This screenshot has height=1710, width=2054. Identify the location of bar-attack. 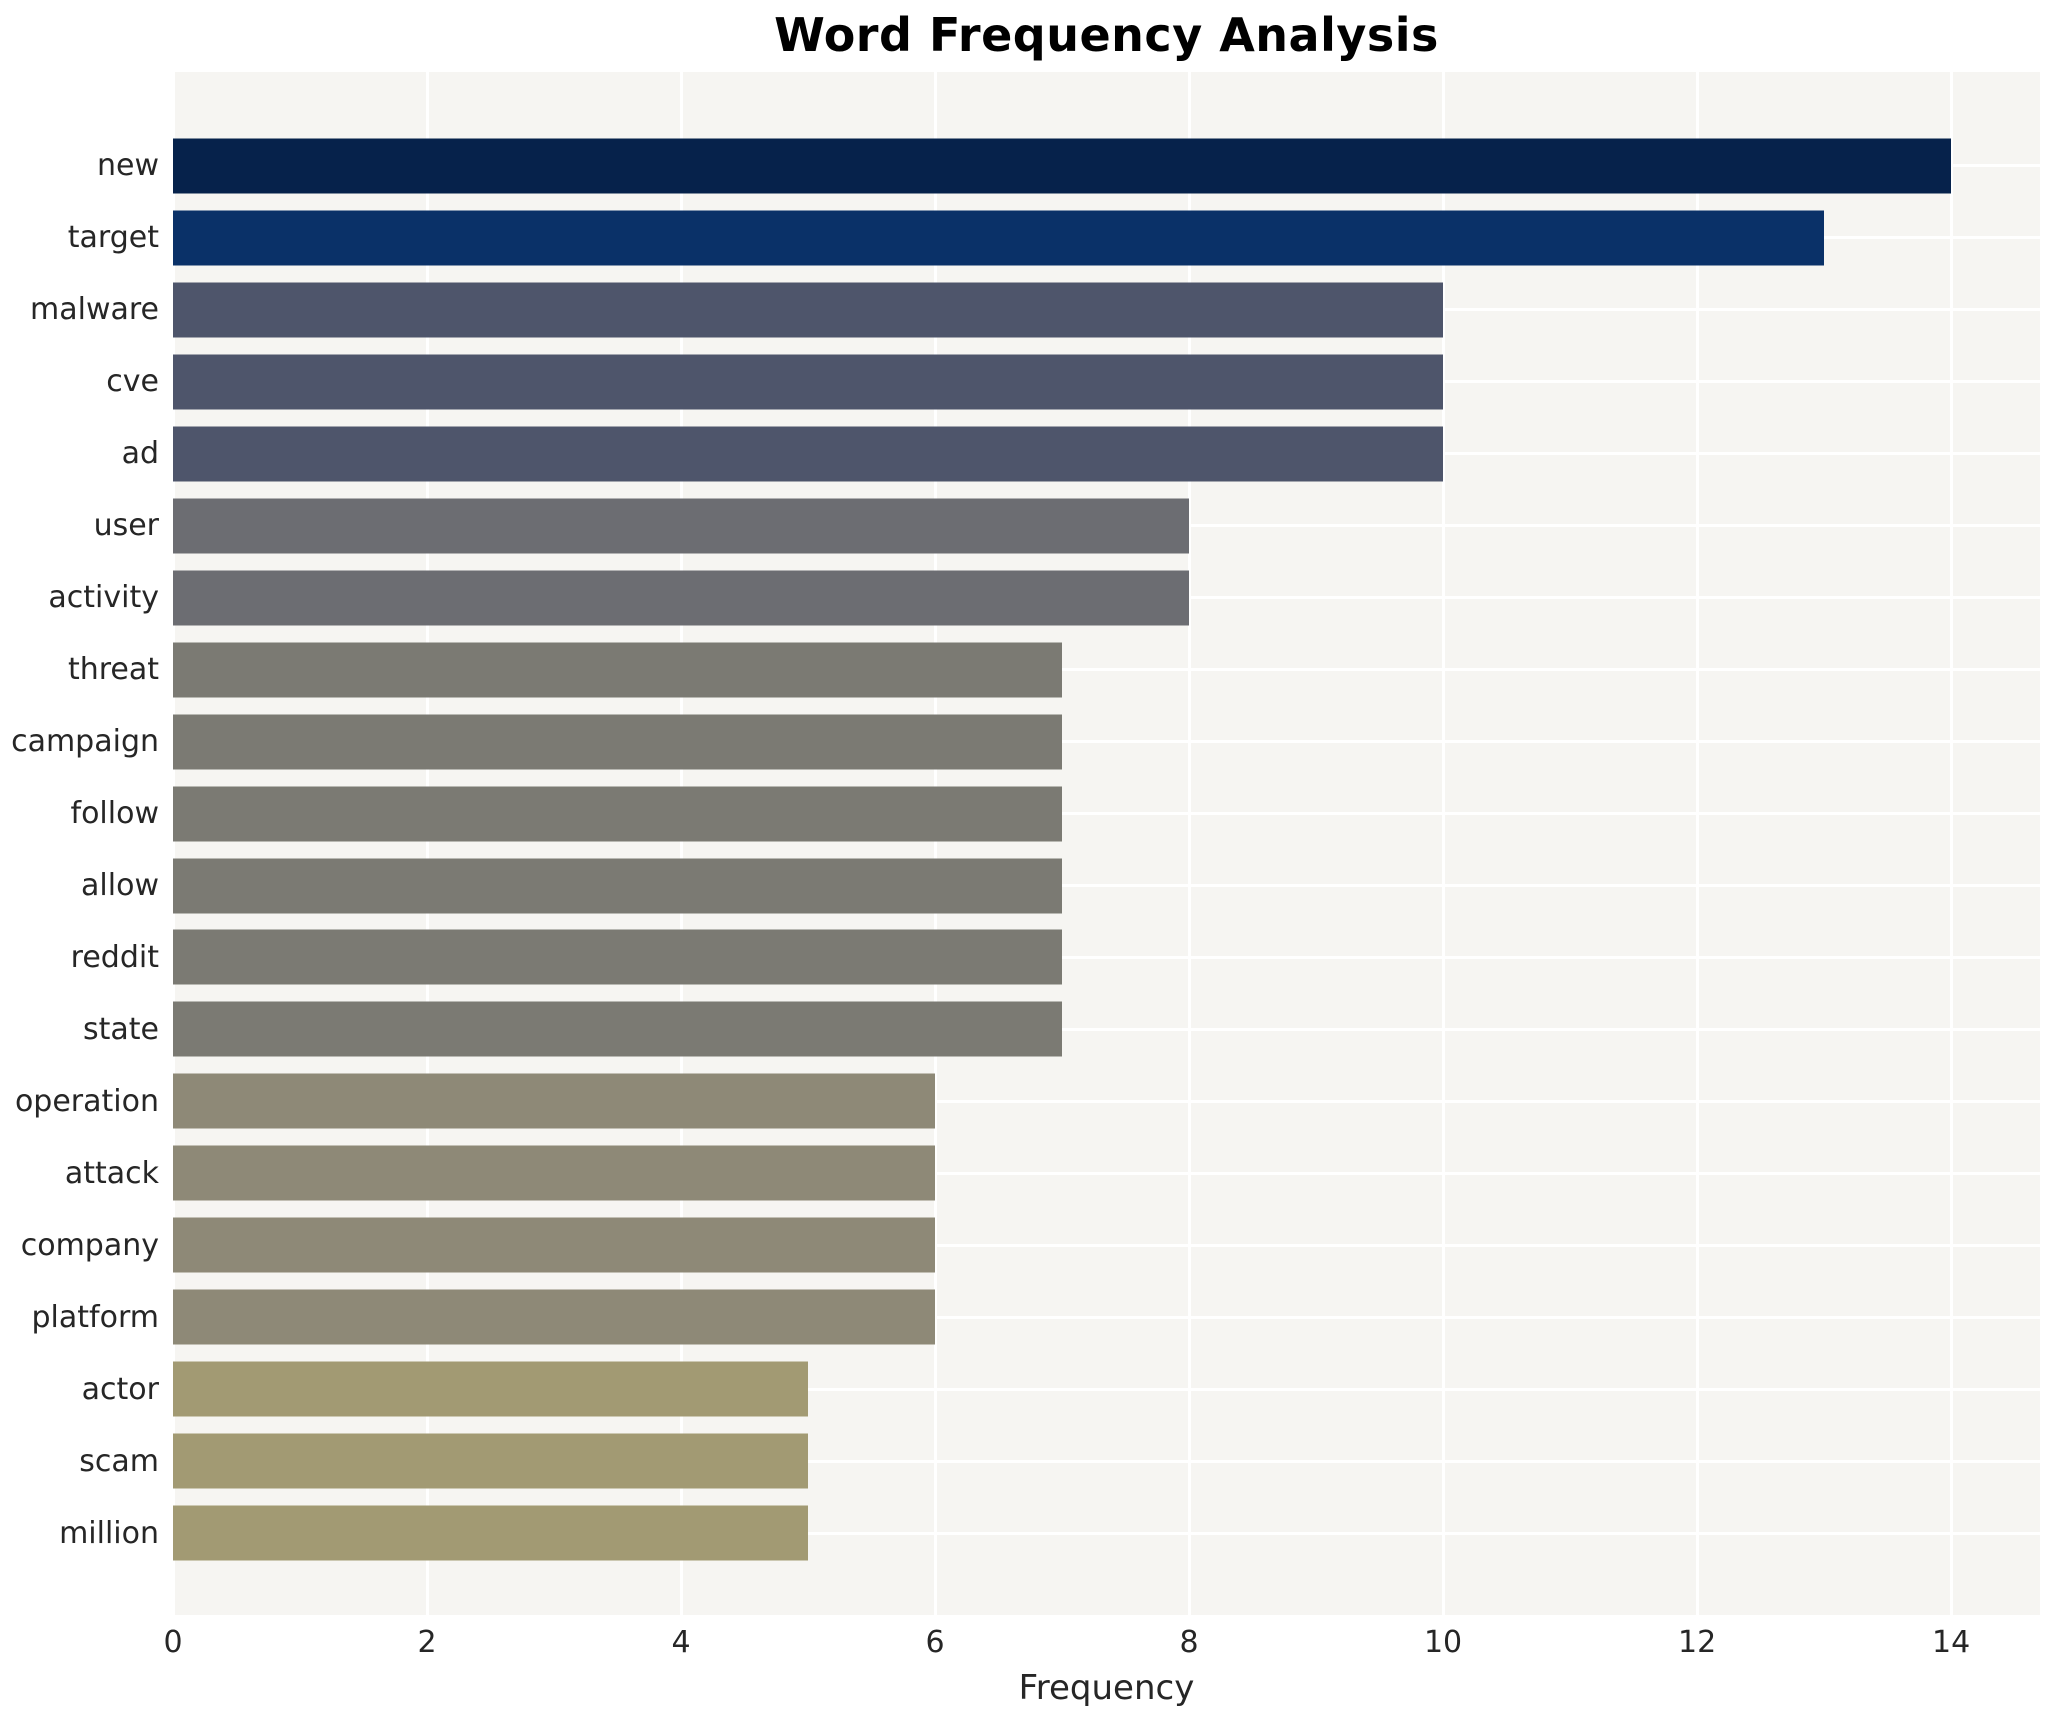
(554, 1173).